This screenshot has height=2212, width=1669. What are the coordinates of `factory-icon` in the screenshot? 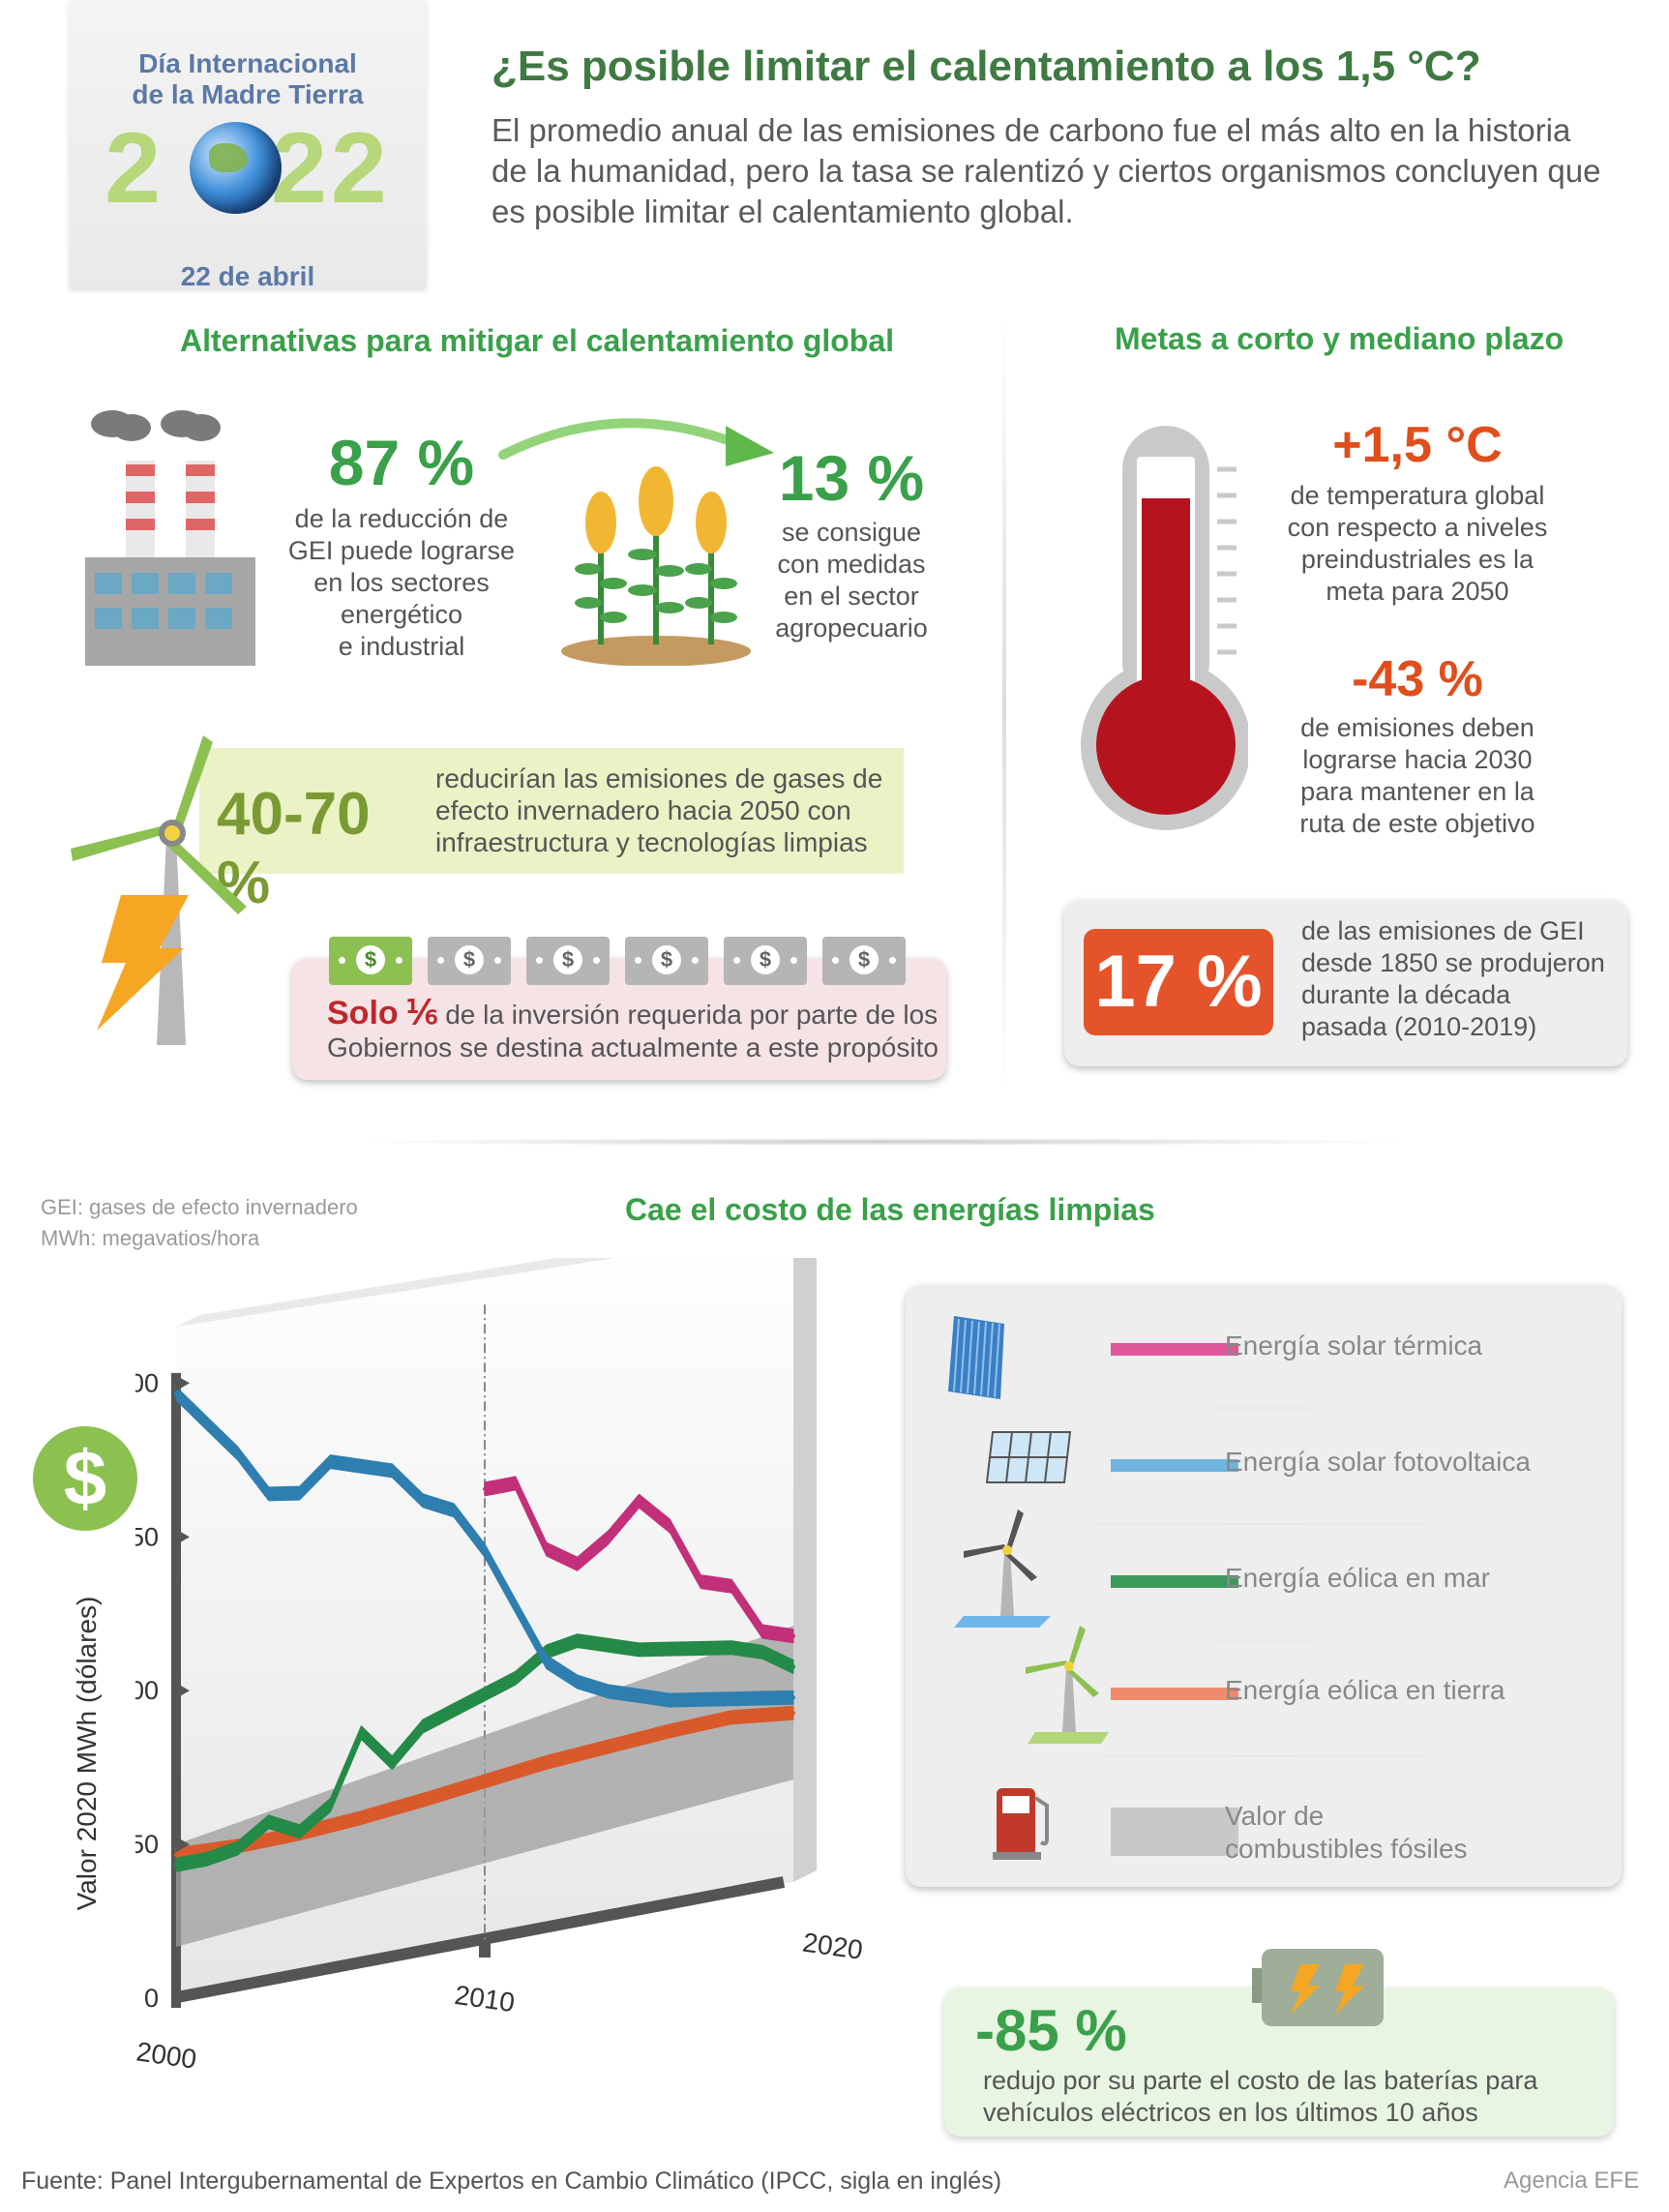 It's located at (170, 538).